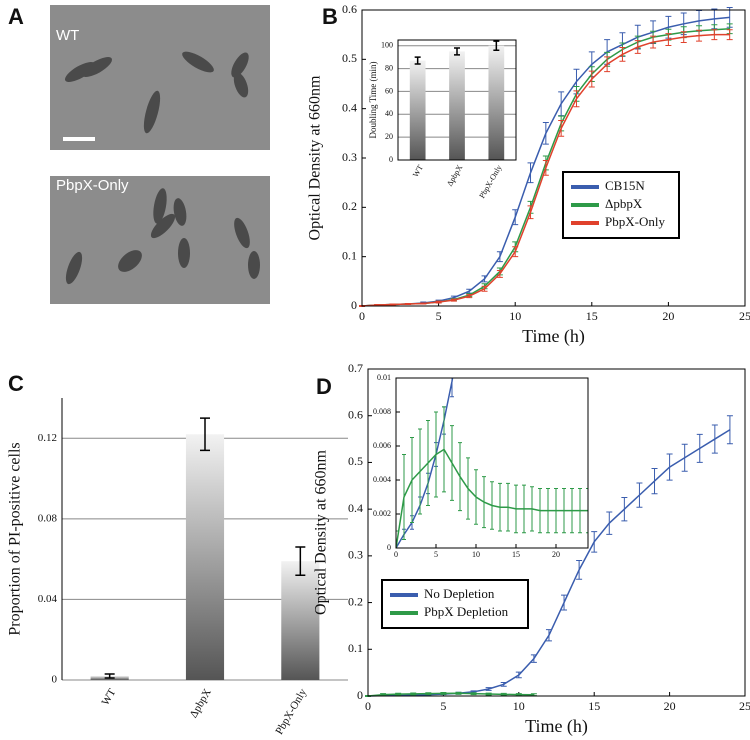  What do you see at coordinates (492, 498) in the screenshot?
I see `data-line` at bounding box center [492, 498].